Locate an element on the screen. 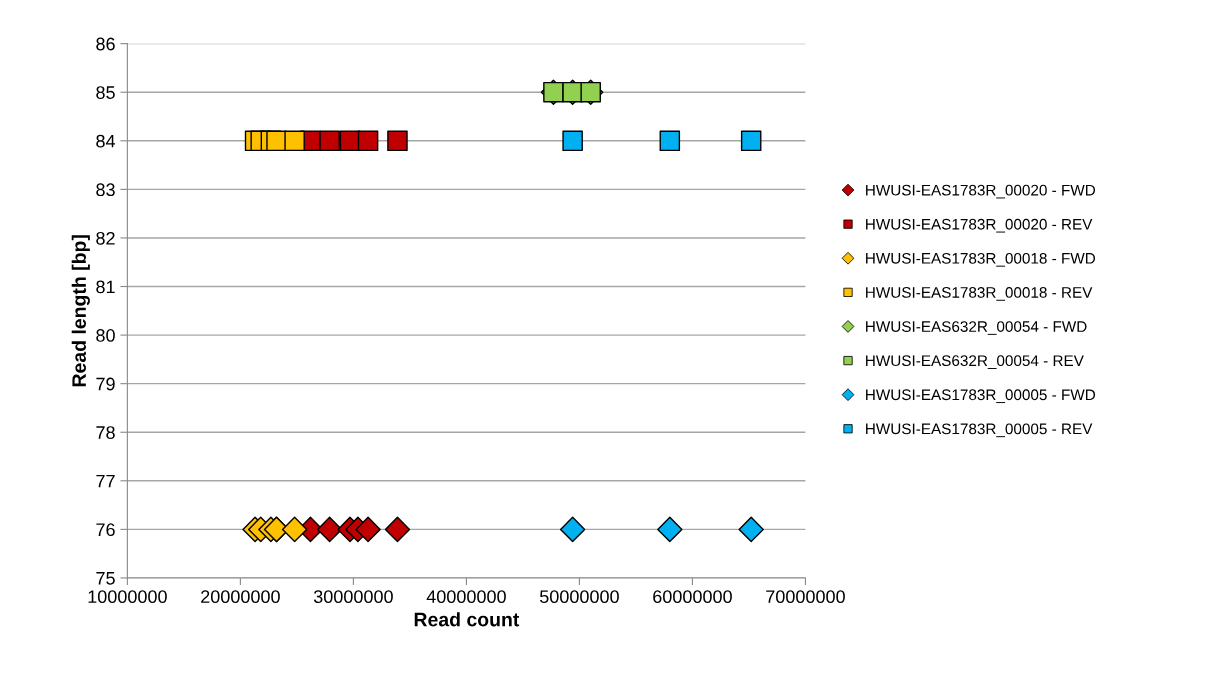 The height and width of the screenshot is (693, 1213). y-tick-label: 83 is located at coordinates (105, 190).